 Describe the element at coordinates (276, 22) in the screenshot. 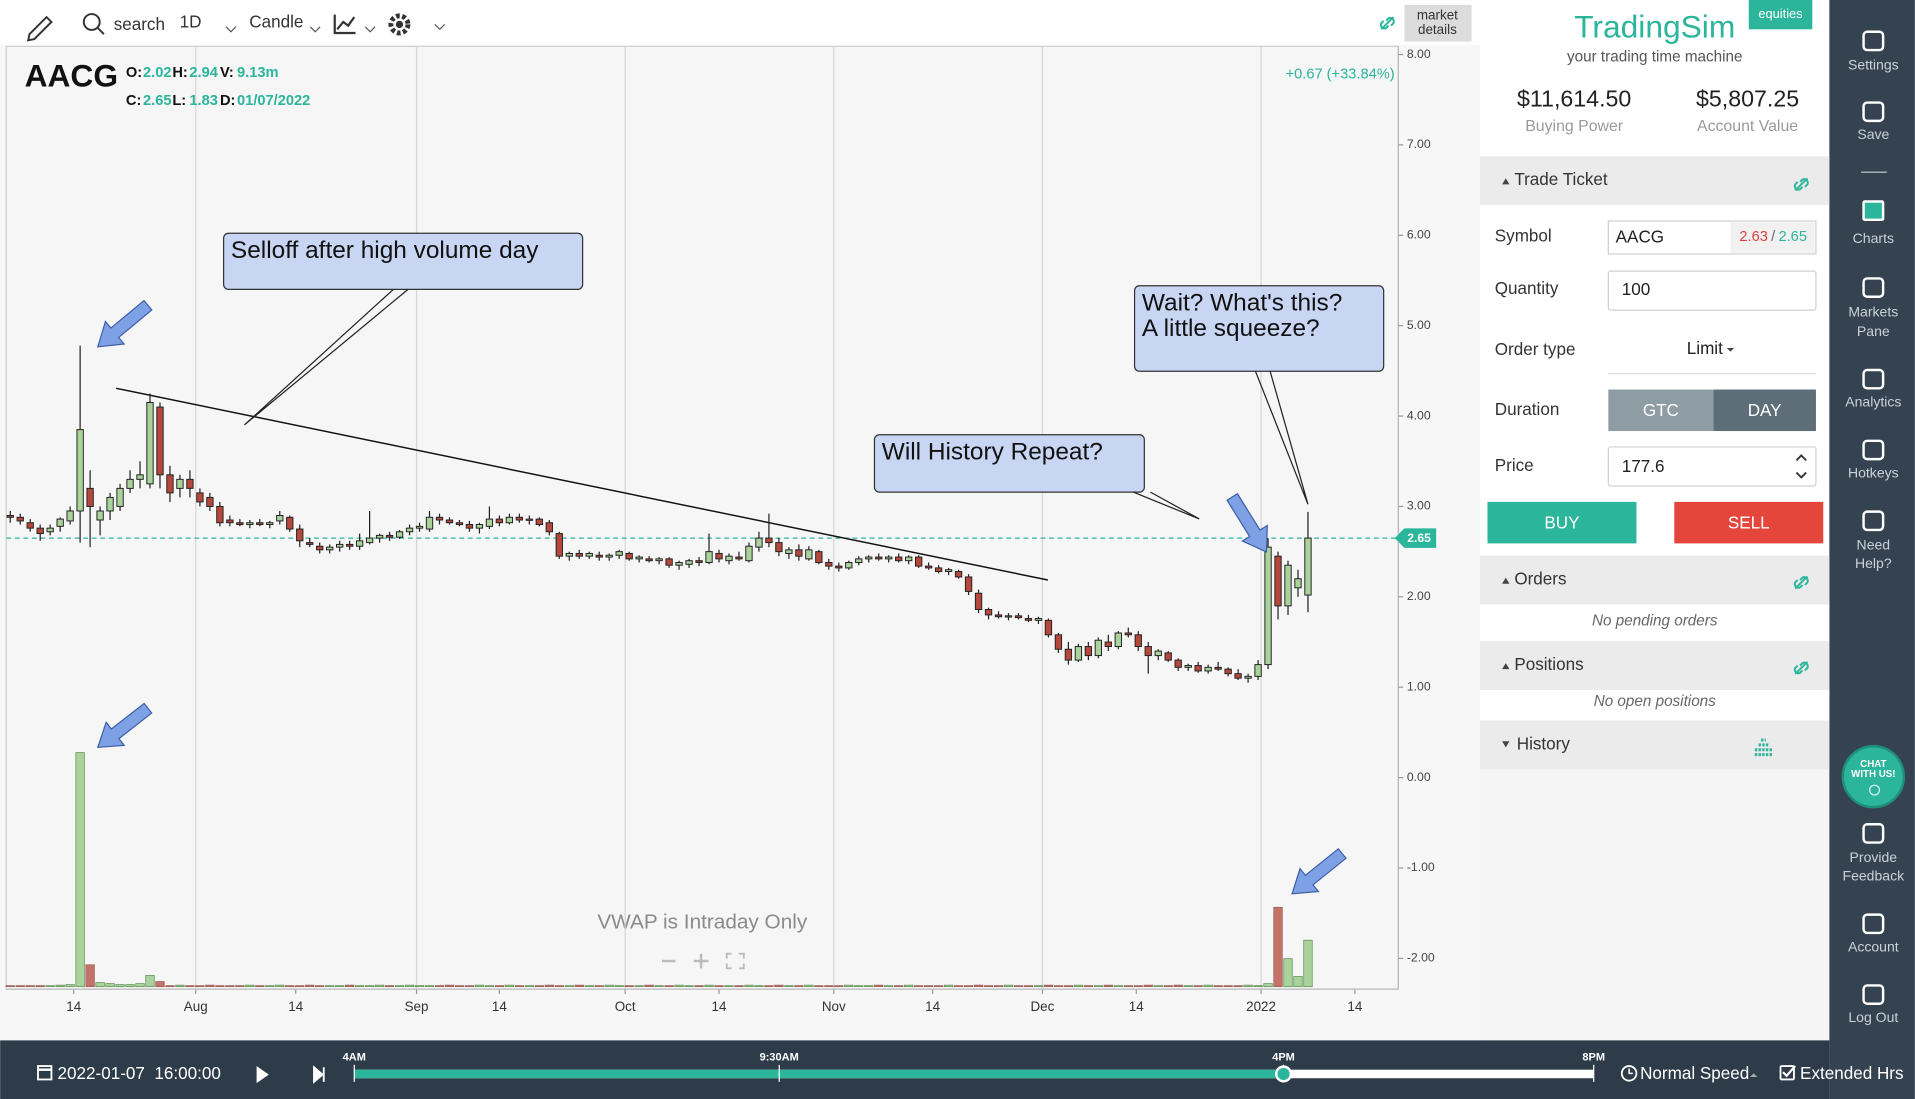

I see `style-select: Candle` at that location.